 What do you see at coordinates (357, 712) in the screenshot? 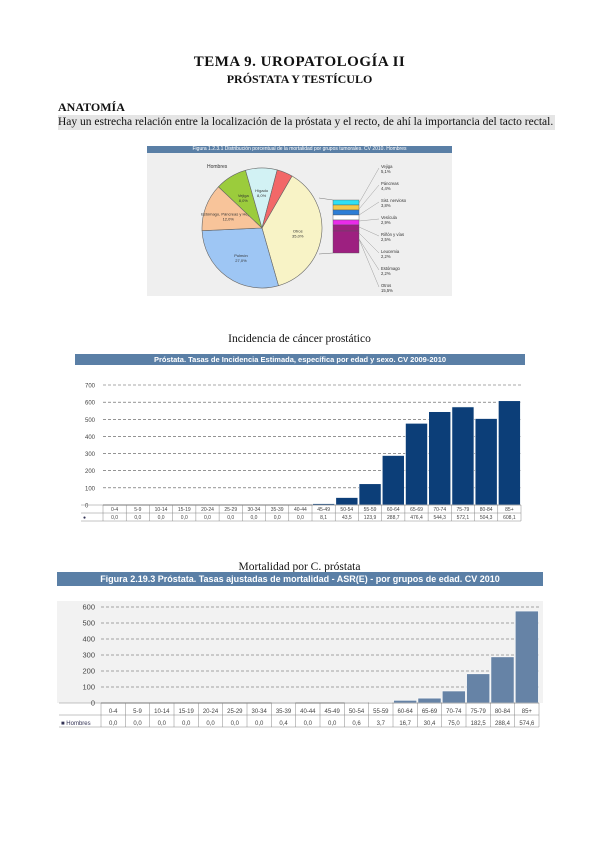
I see `x-tick-label: 50-54` at bounding box center [357, 712].